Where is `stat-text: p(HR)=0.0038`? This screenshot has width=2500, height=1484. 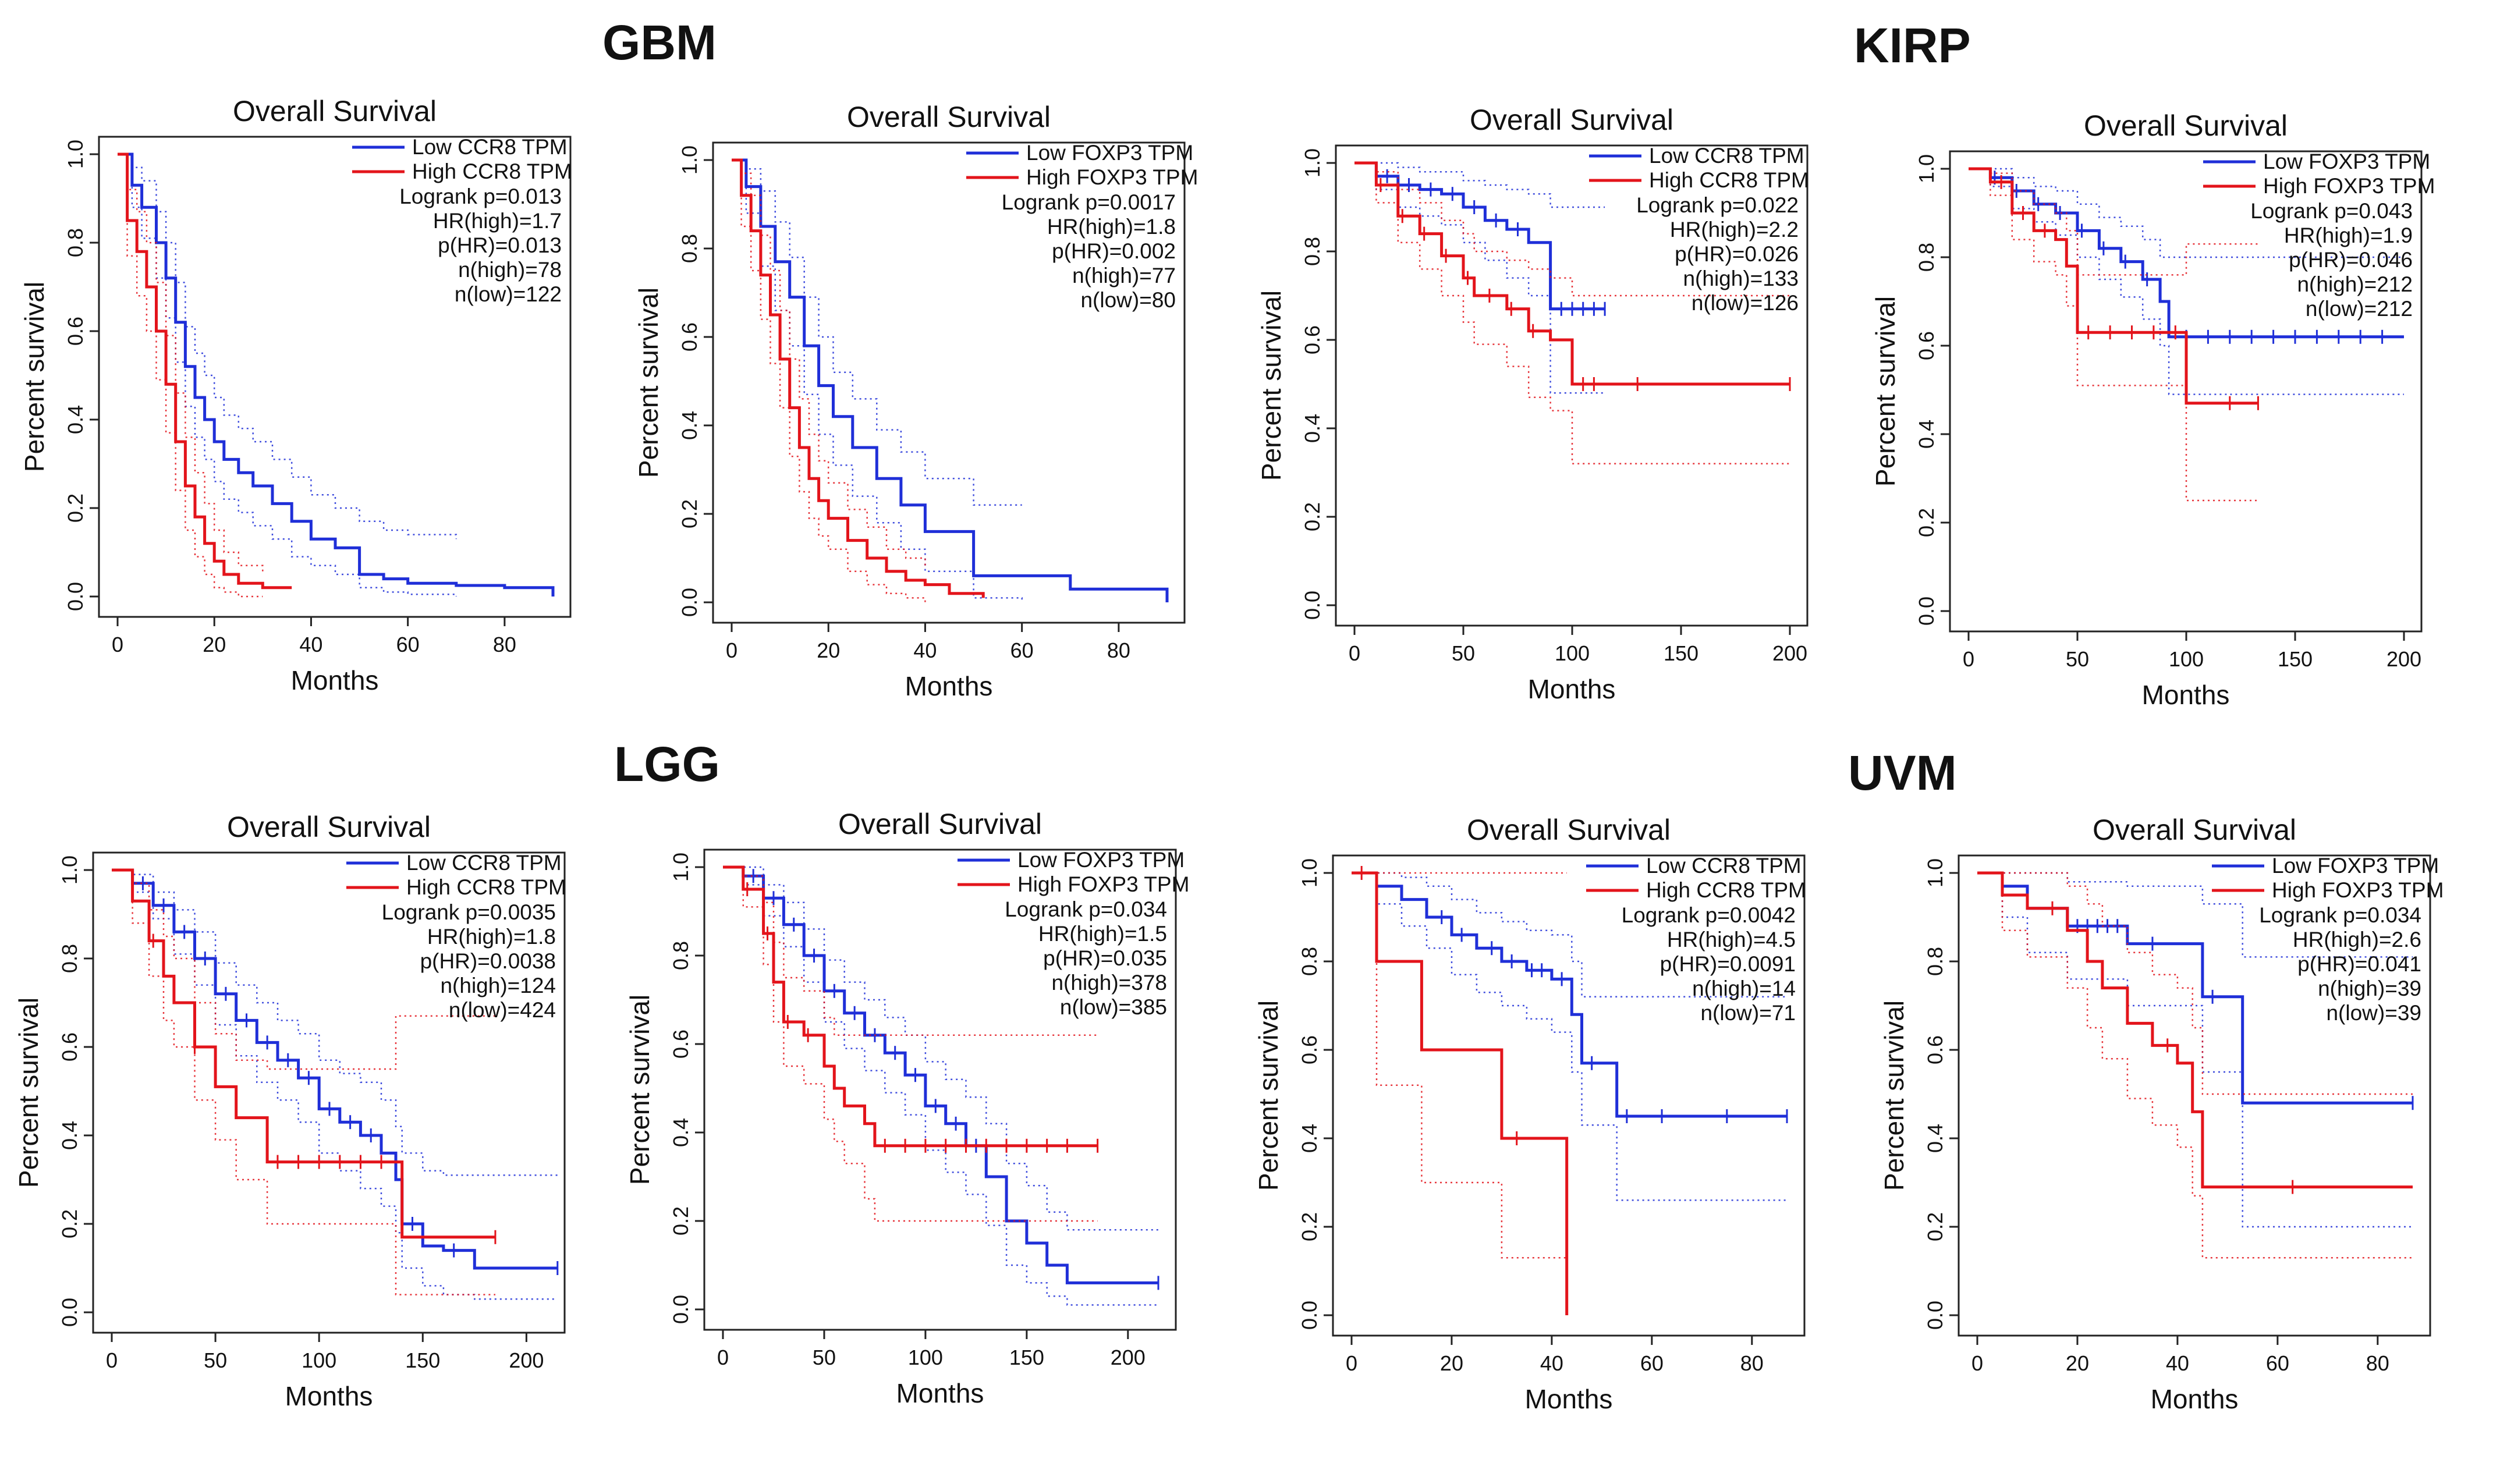
stat-text: p(HR)=0.0038 is located at coordinates (488, 961).